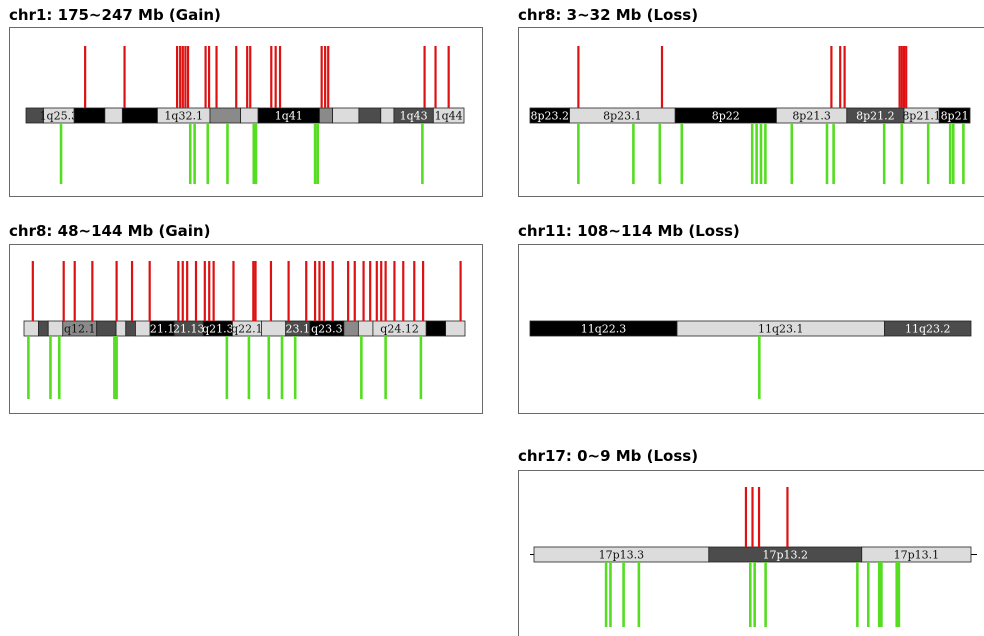 The width and height of the screenshot is (984, 636). I want to click on panel-title-chr17: chr17: 0~9 Mb (Loss), so click(608, 456).